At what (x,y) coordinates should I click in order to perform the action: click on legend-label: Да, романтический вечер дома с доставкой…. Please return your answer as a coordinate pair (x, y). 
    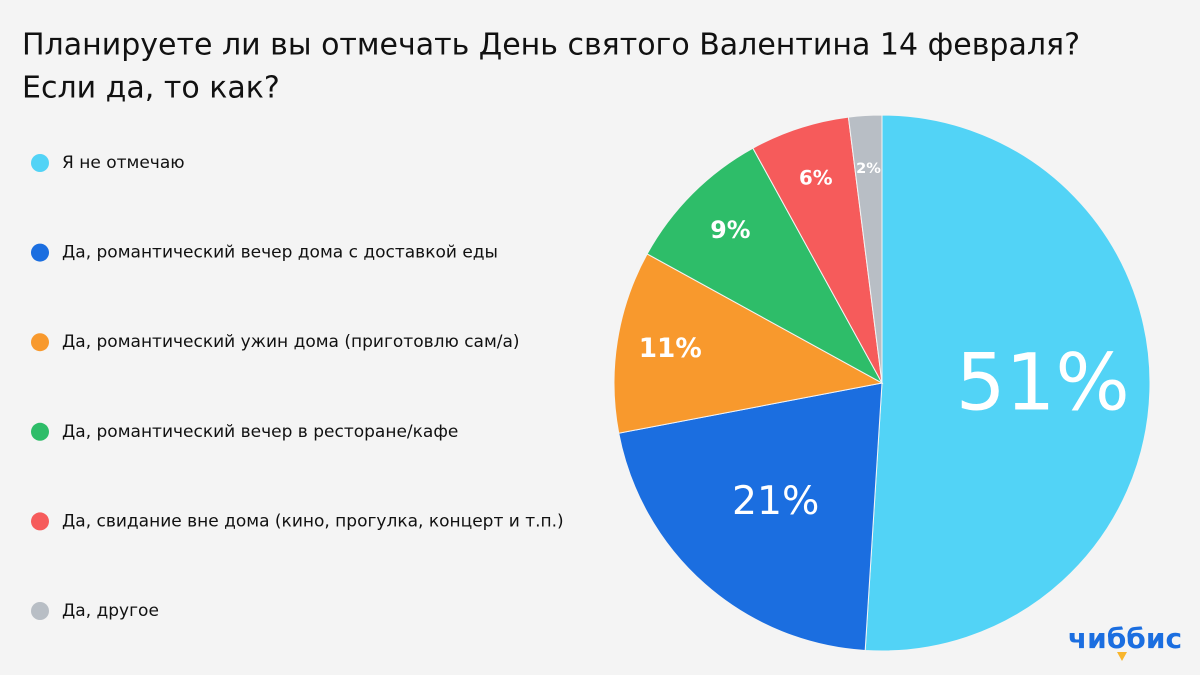
    Looking at the image, I should click on (280, 253).